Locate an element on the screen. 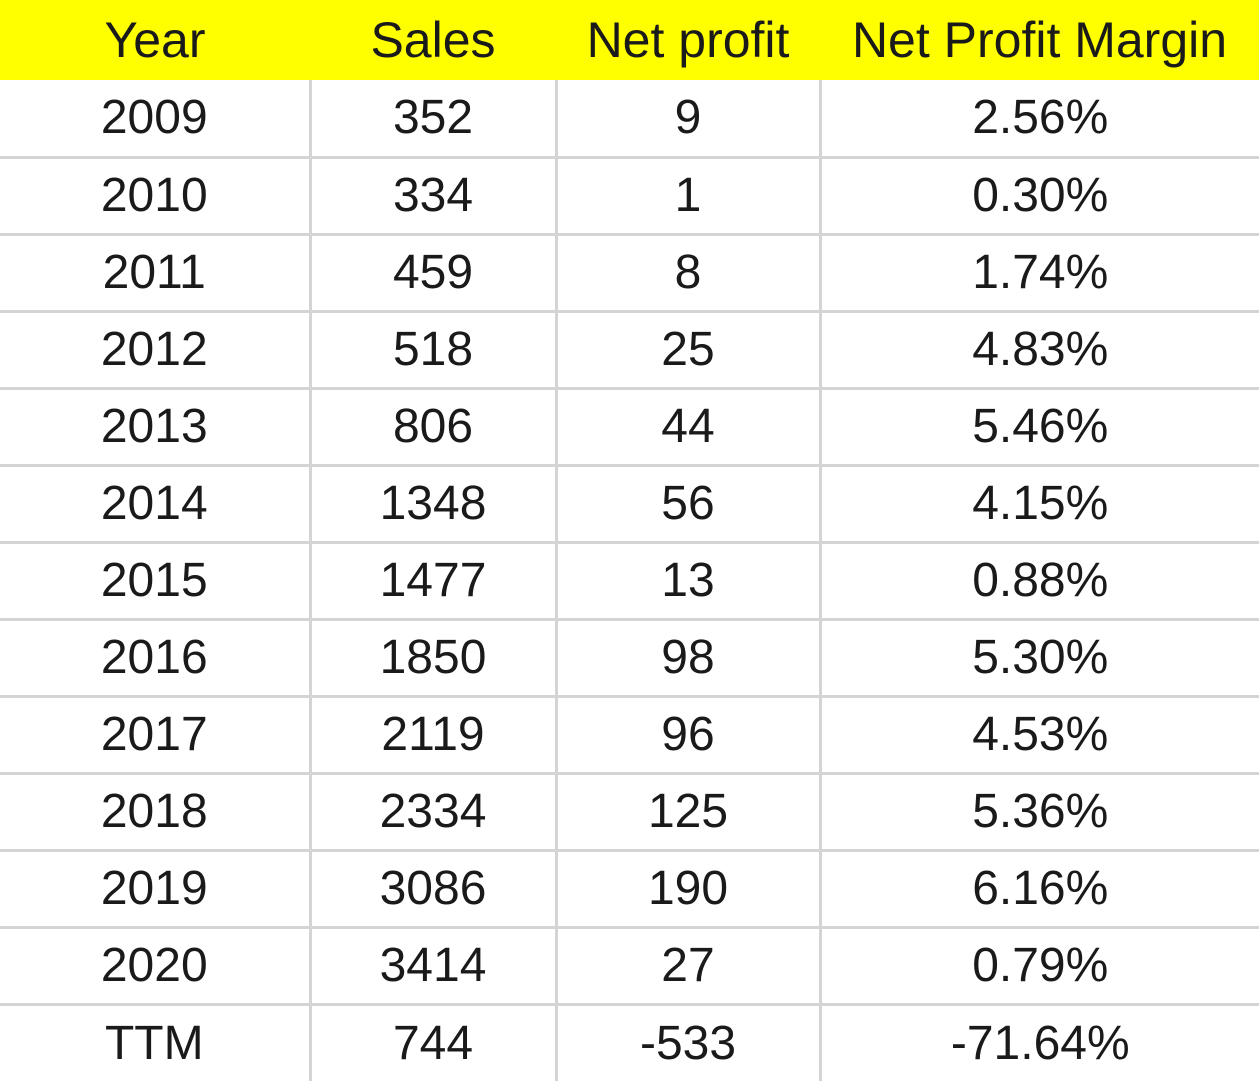 The width and height of the screenshot is (1259, 1081). table-row: 2014 1348 56 4.15% is located at coordinates (629, 504).